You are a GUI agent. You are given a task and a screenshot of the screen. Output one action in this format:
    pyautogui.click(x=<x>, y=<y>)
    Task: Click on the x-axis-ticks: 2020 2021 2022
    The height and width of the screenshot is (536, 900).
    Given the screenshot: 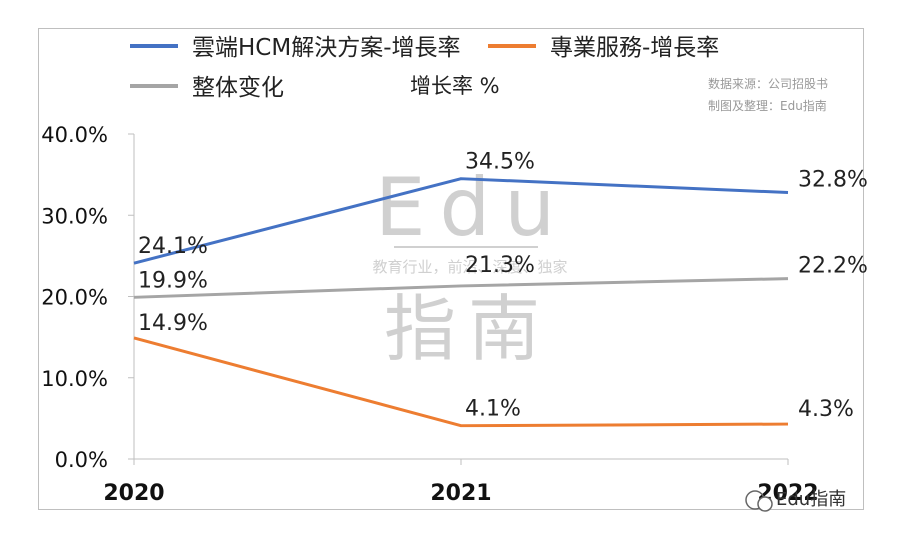 What is the action you would take?
    pyautogui.click(x=461, y=482)
    